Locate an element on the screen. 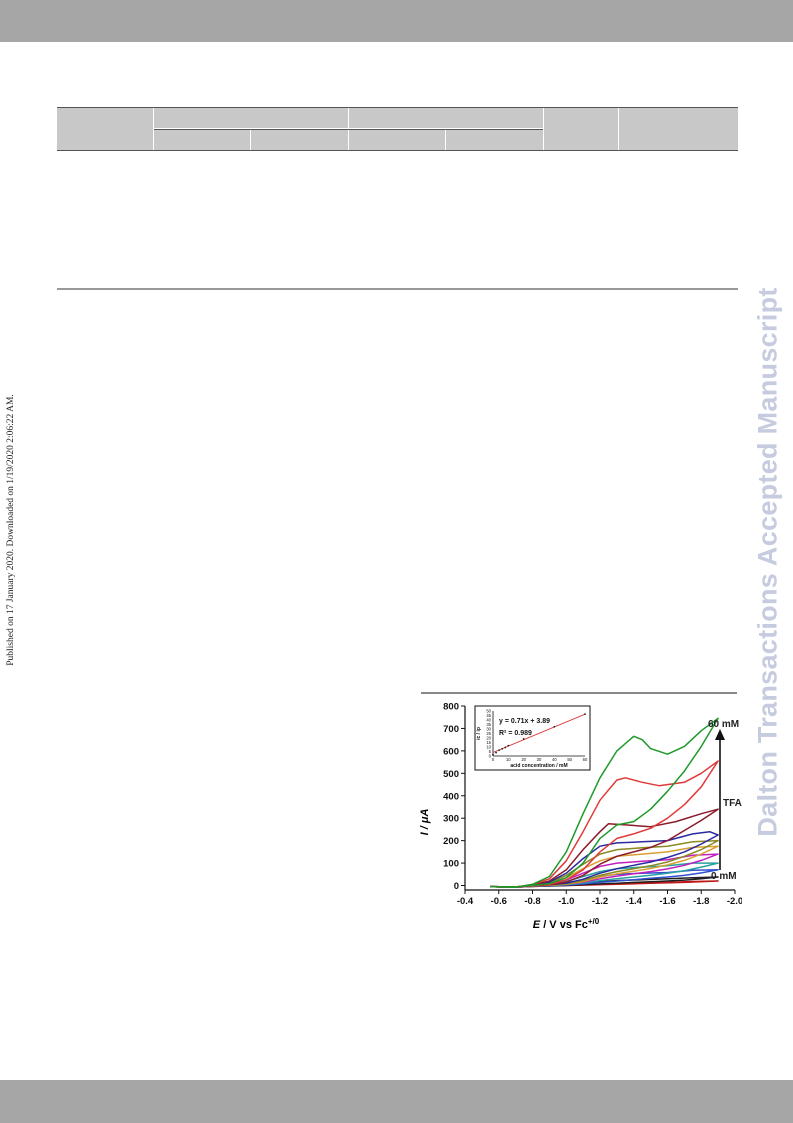 The height and width of the screenshot is (1123, 793). figure-top-rule is located at coordinates (579, 693).